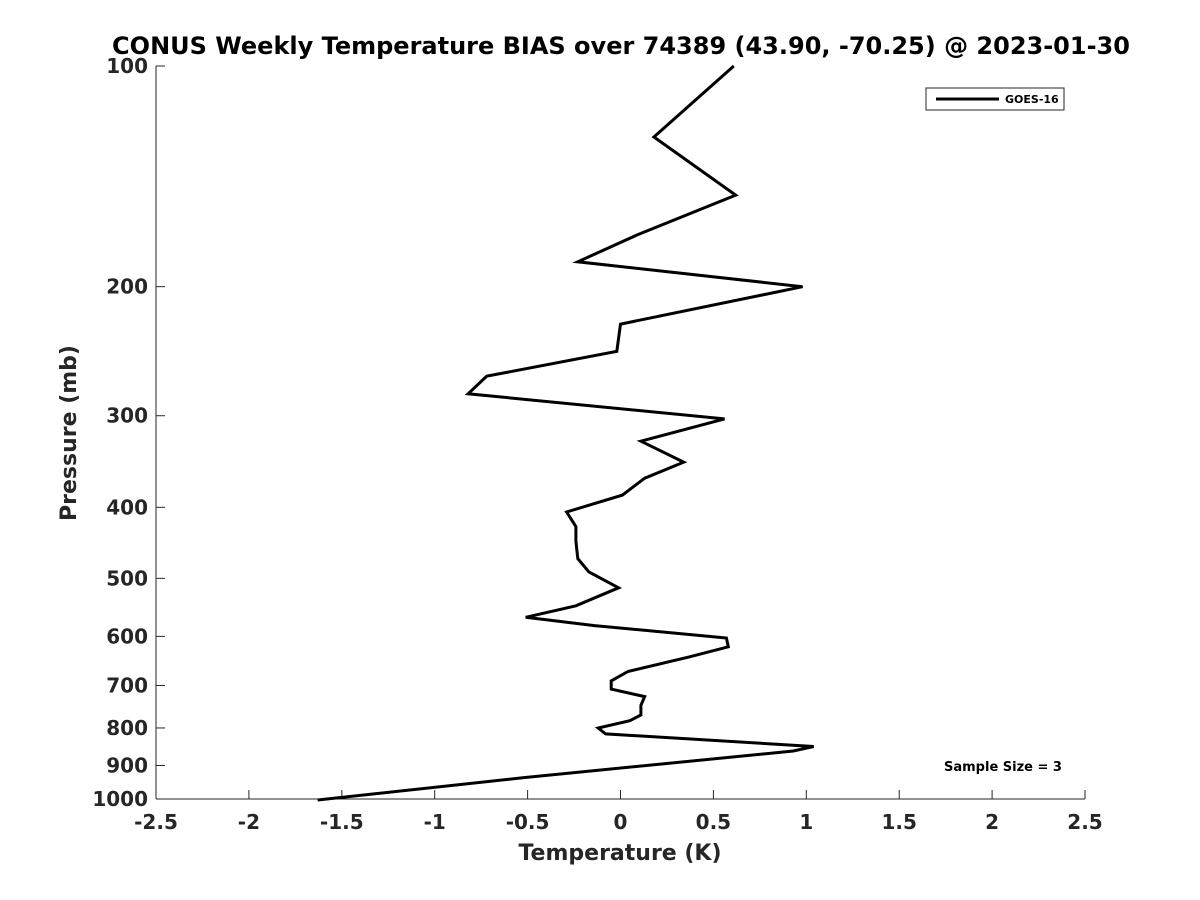  Describe the element at coordinates (249, 822) in the screenshot. I see `x-tick-label: -2` at that location.